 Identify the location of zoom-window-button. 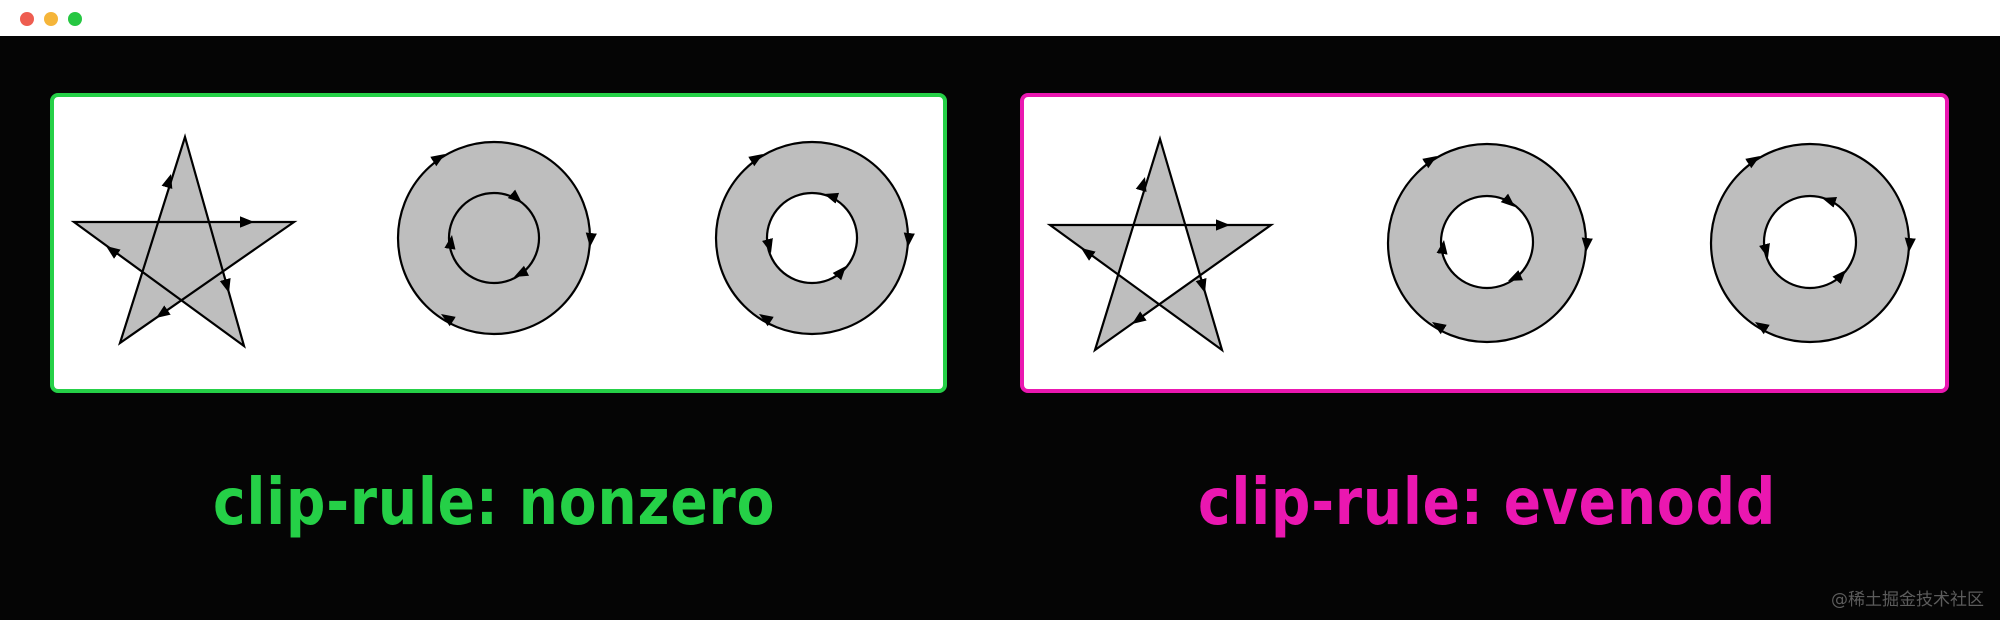
(75, 19).